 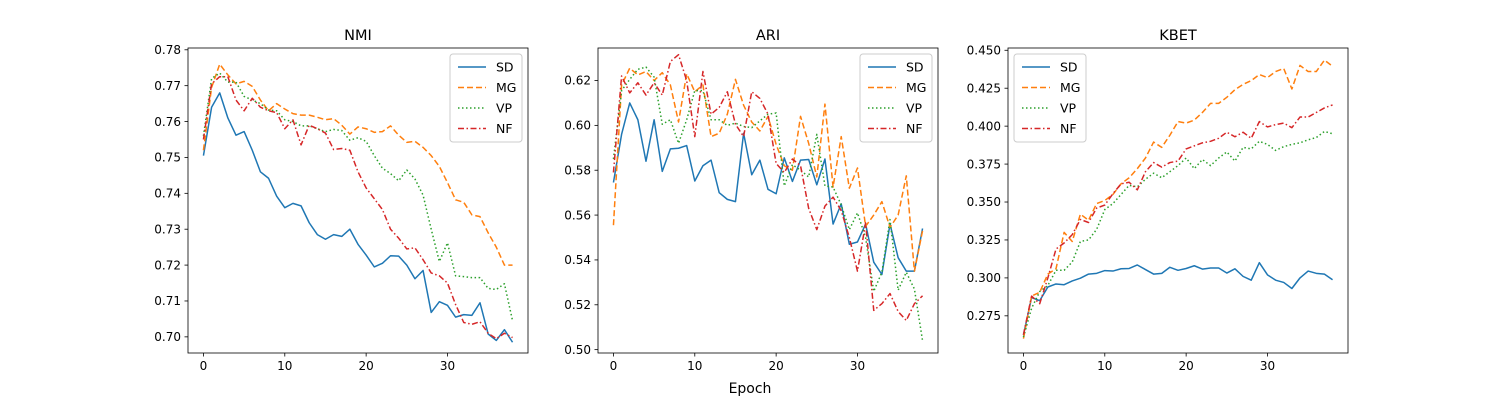 I want to click on nmi-y-tick-label: 0.71, so click(x=167, y=301).